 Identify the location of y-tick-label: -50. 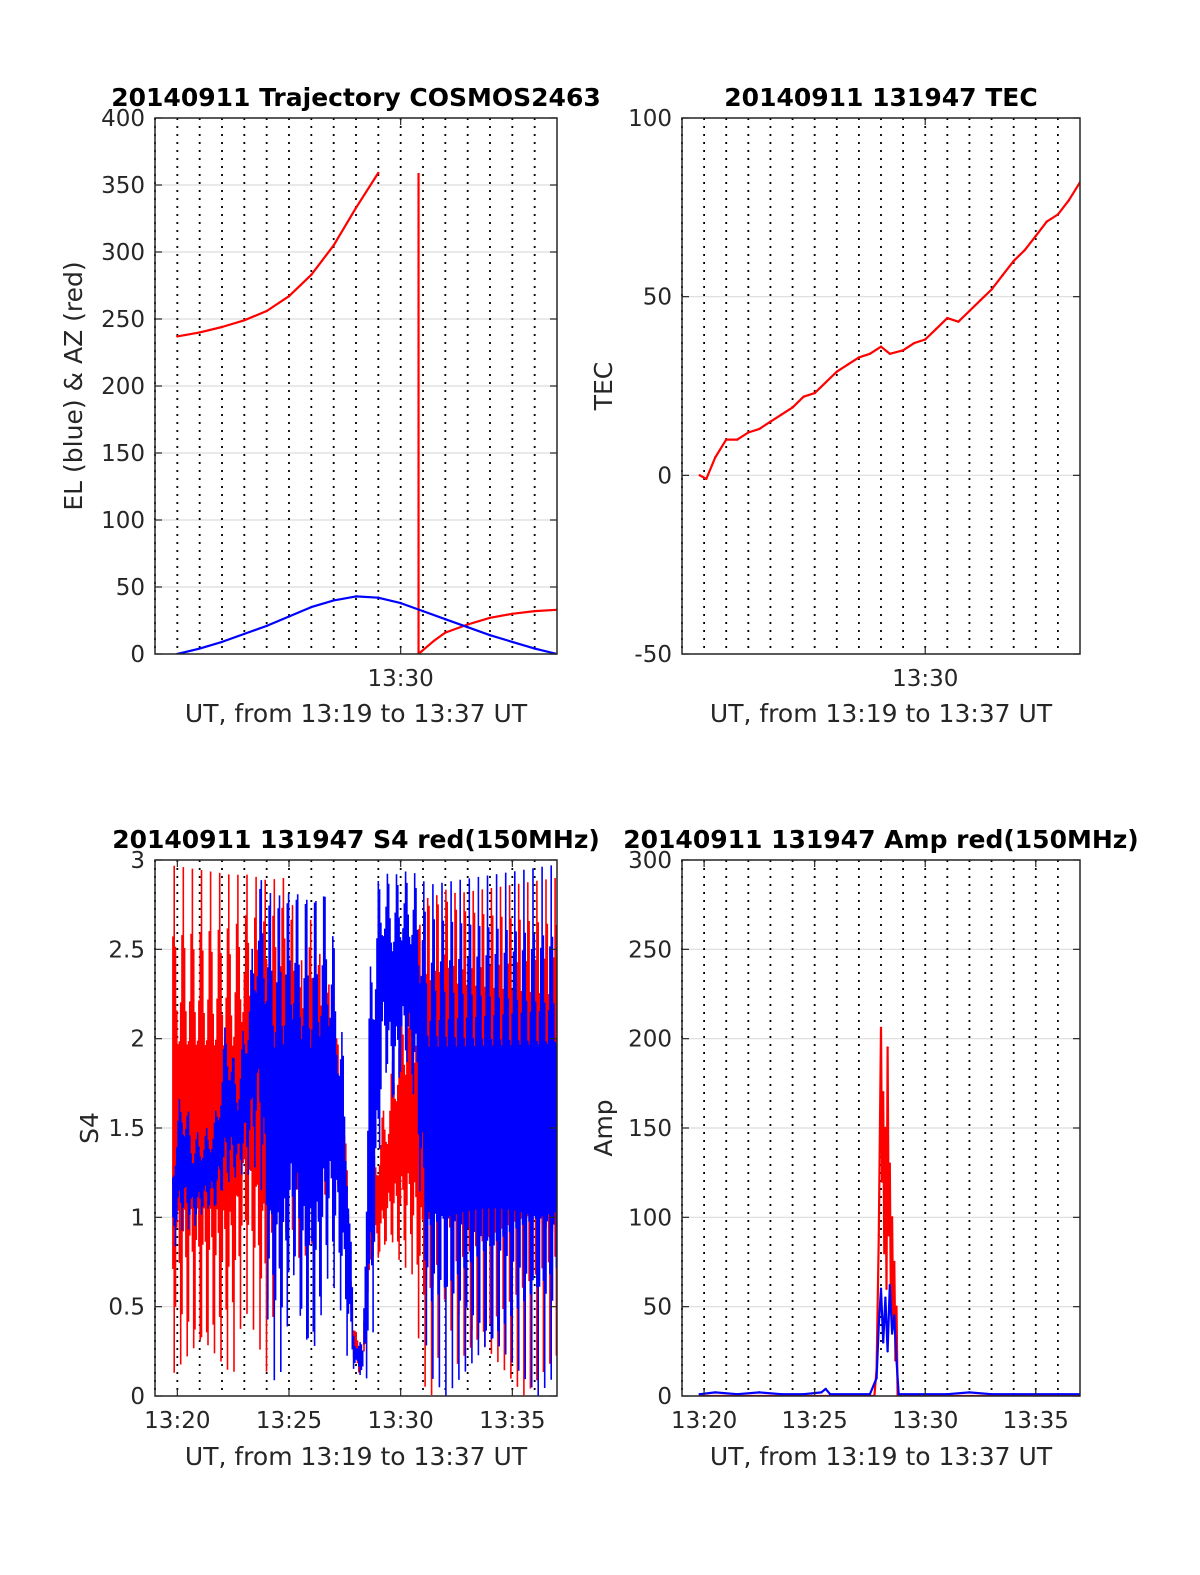
(653, 655).